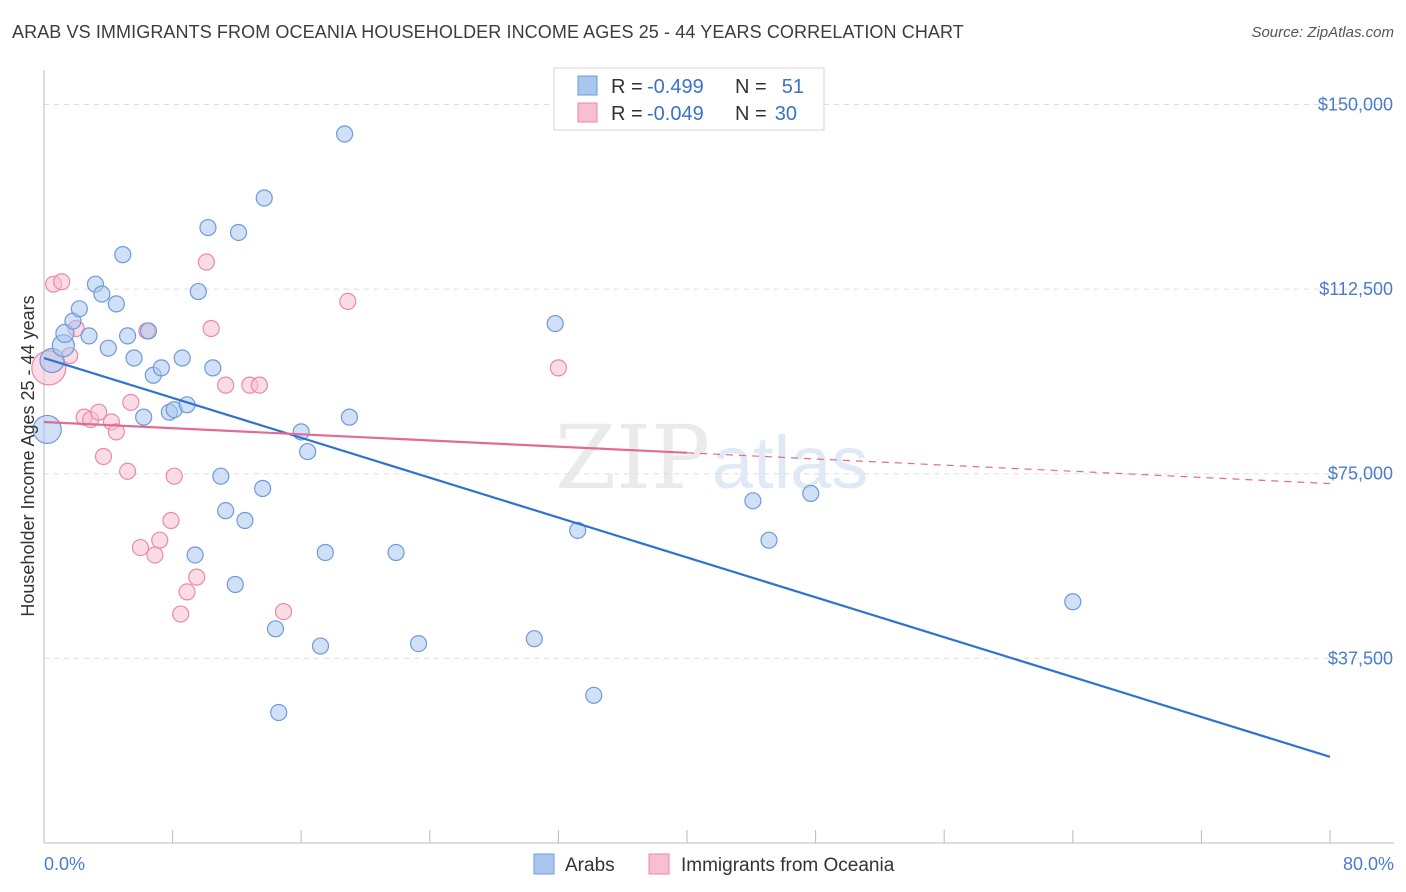 This screenshot has height=892, width=1406. I want to click on bottom-legend-label-arabs: Arabs, so click(590, 865).